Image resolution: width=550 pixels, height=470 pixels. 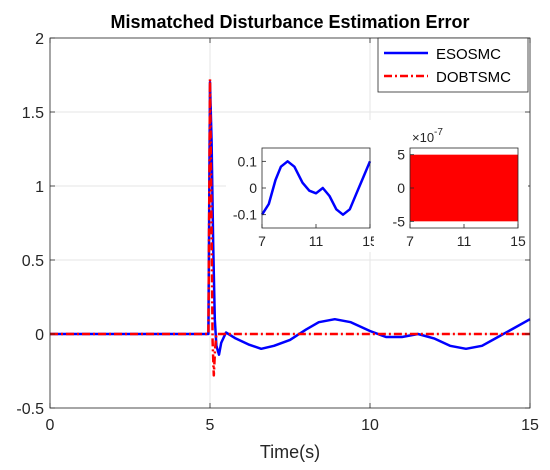 What do you see at coordinates (39, 39) in the screenshot?
I see `y-tick-label: 2` at bounding box center [39, 39].